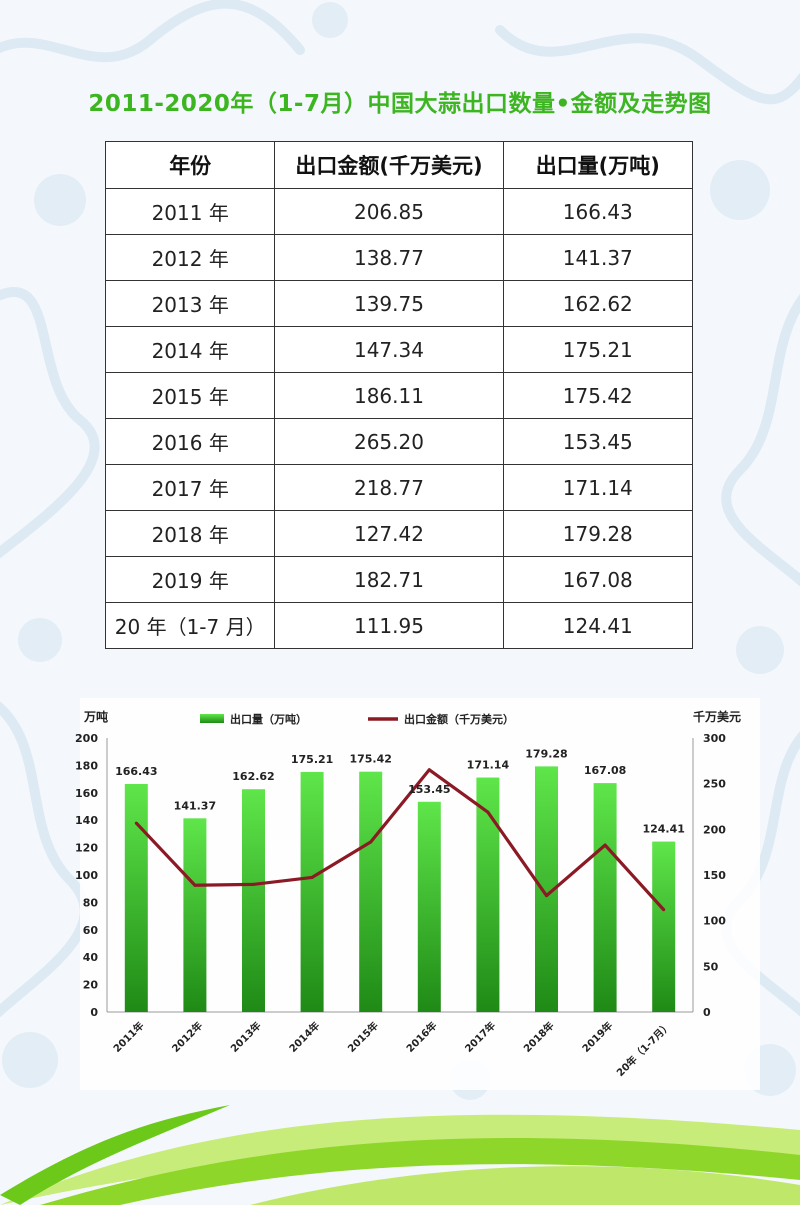 This screenshot has height=1205, width=800. What do you see at coordinates (605, 770) in the screenshot?
I see `bar-data-label: 167.08` at bounding box center [605, 770].